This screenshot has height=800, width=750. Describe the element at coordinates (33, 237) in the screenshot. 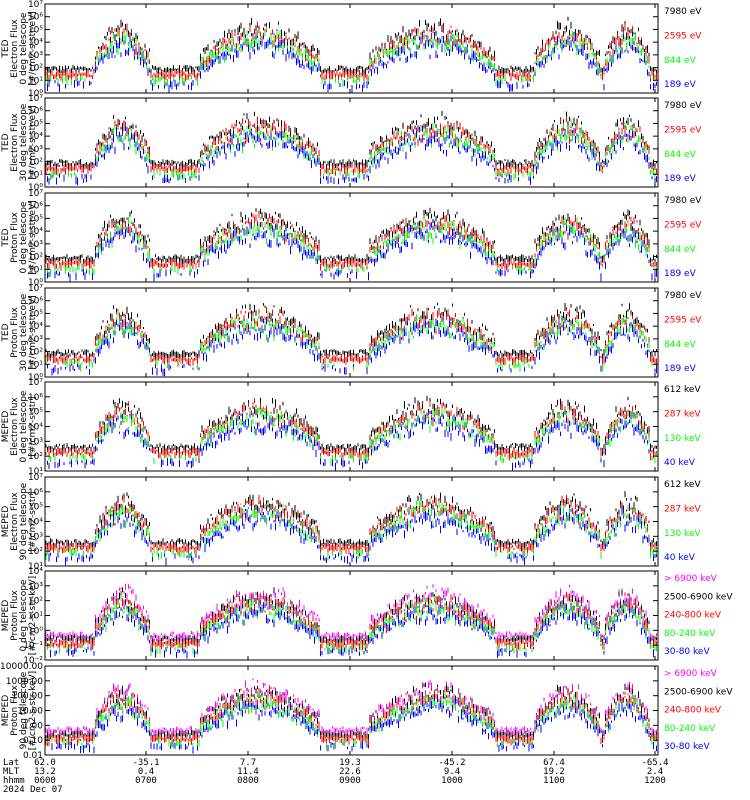

I see `y-axis-label: [#/cm2-s-str-eV]` at that location.